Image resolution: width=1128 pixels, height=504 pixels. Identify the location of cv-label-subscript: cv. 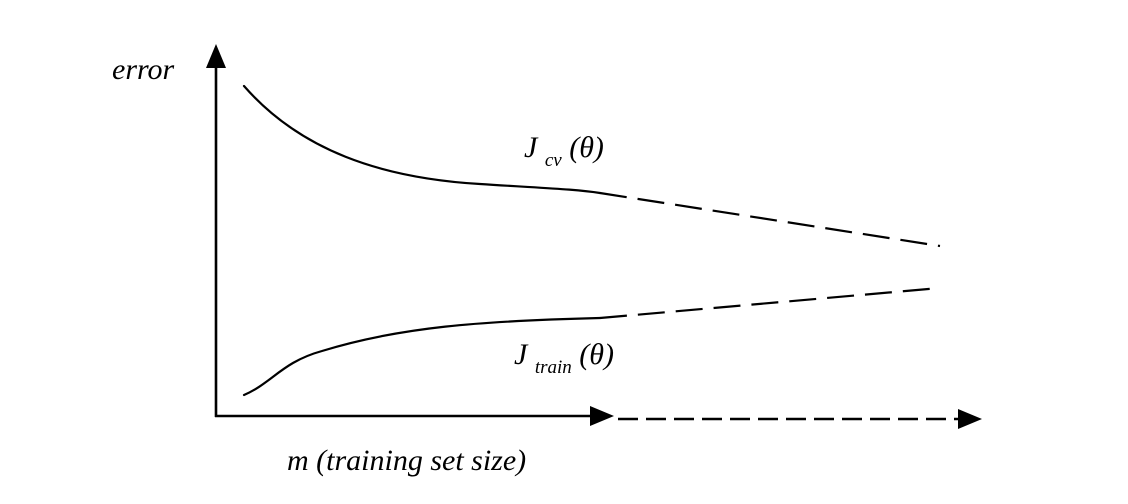
(553, 160).